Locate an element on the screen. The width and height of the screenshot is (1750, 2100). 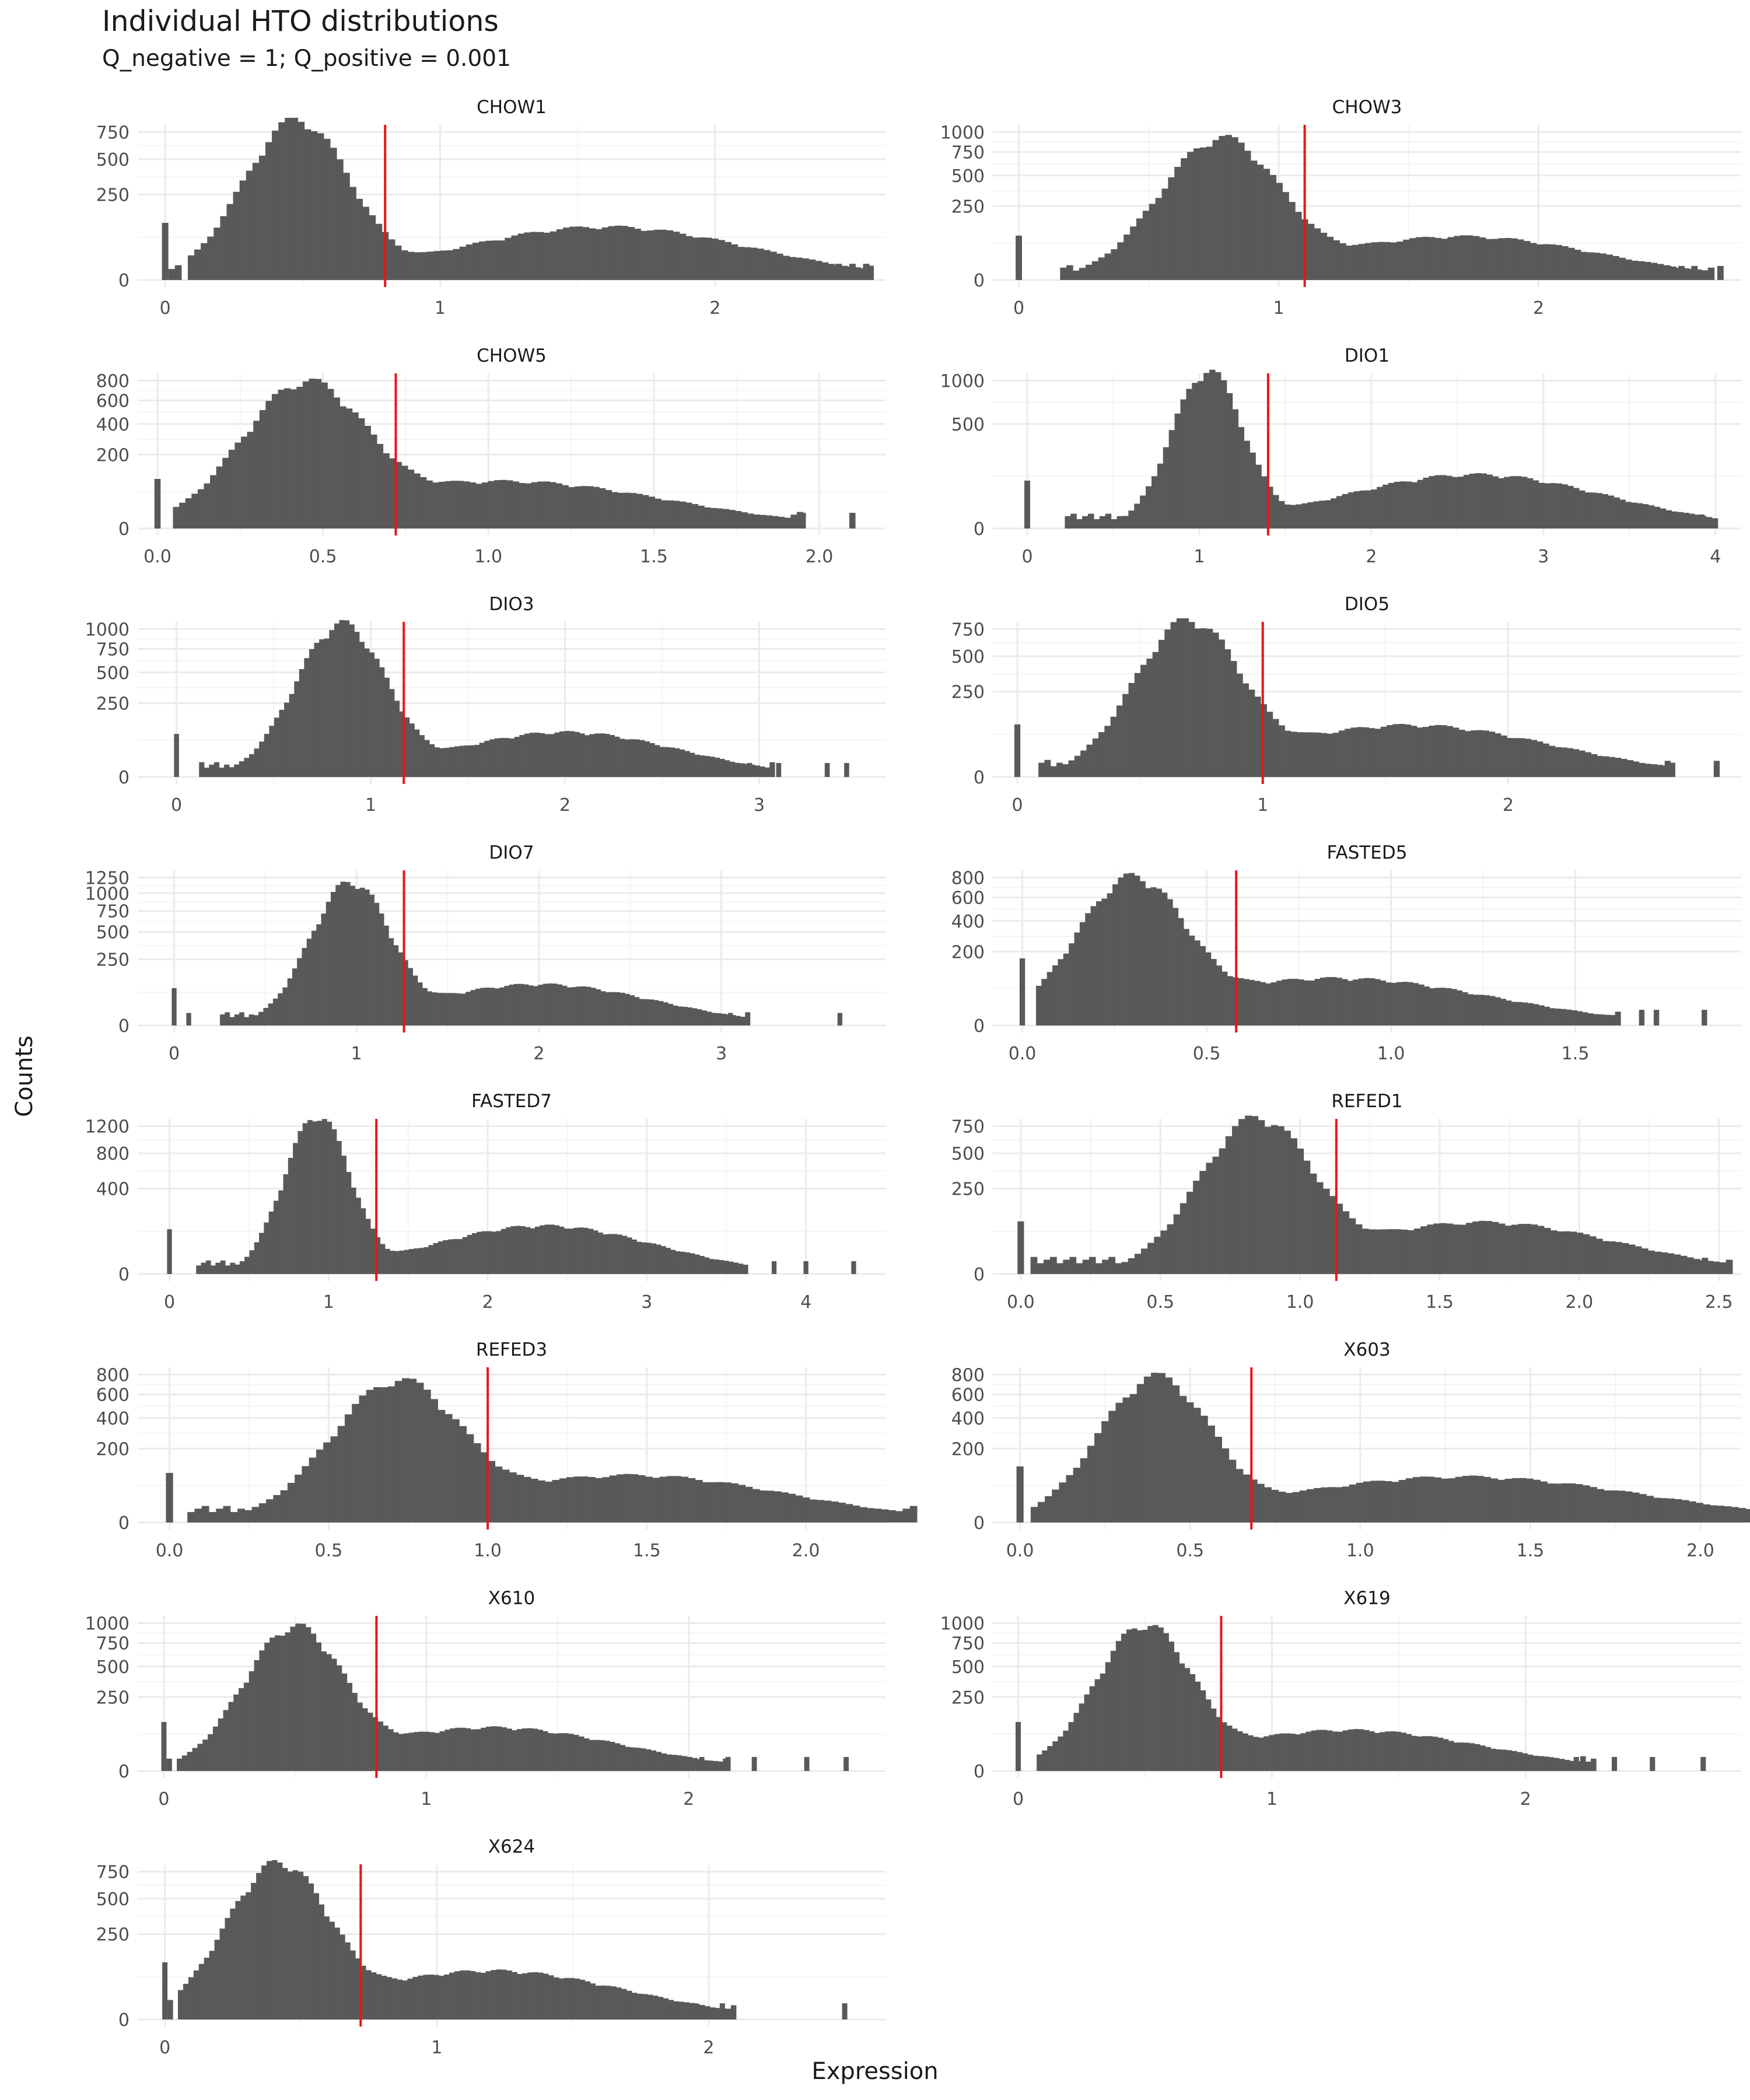
y-tick-label: 750 is located at coordinates (113, 912).